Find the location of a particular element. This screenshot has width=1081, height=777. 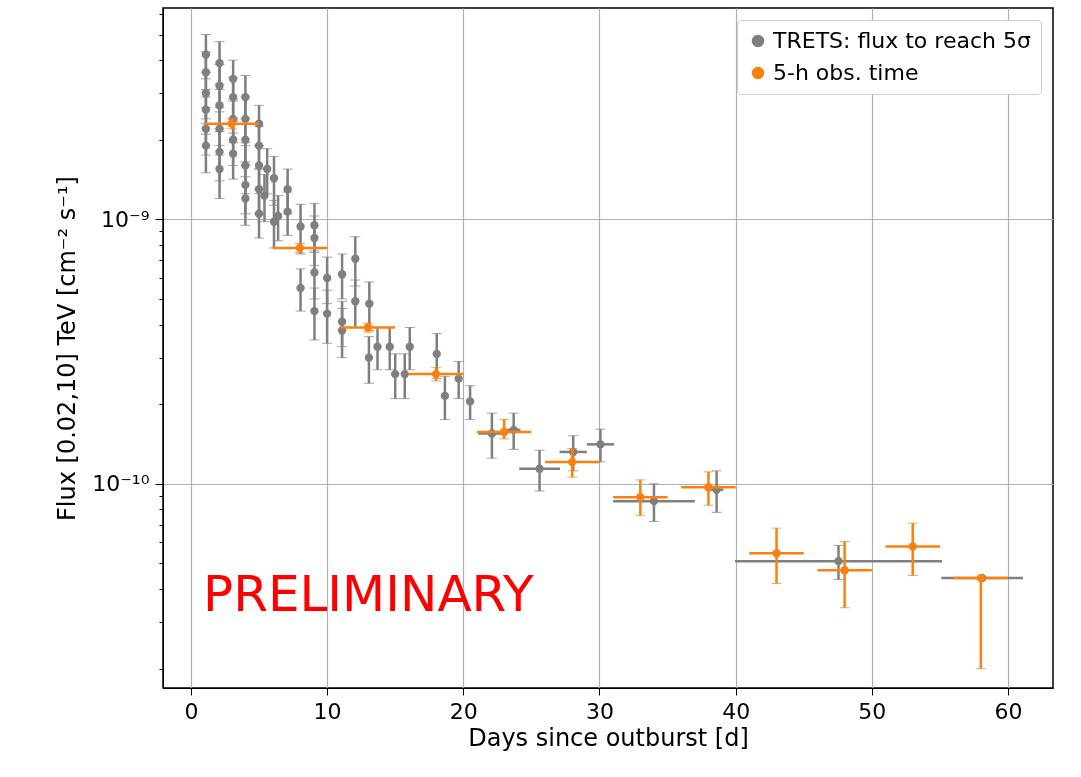

x-tick-label: 40 is located at coordinates (736, 711).